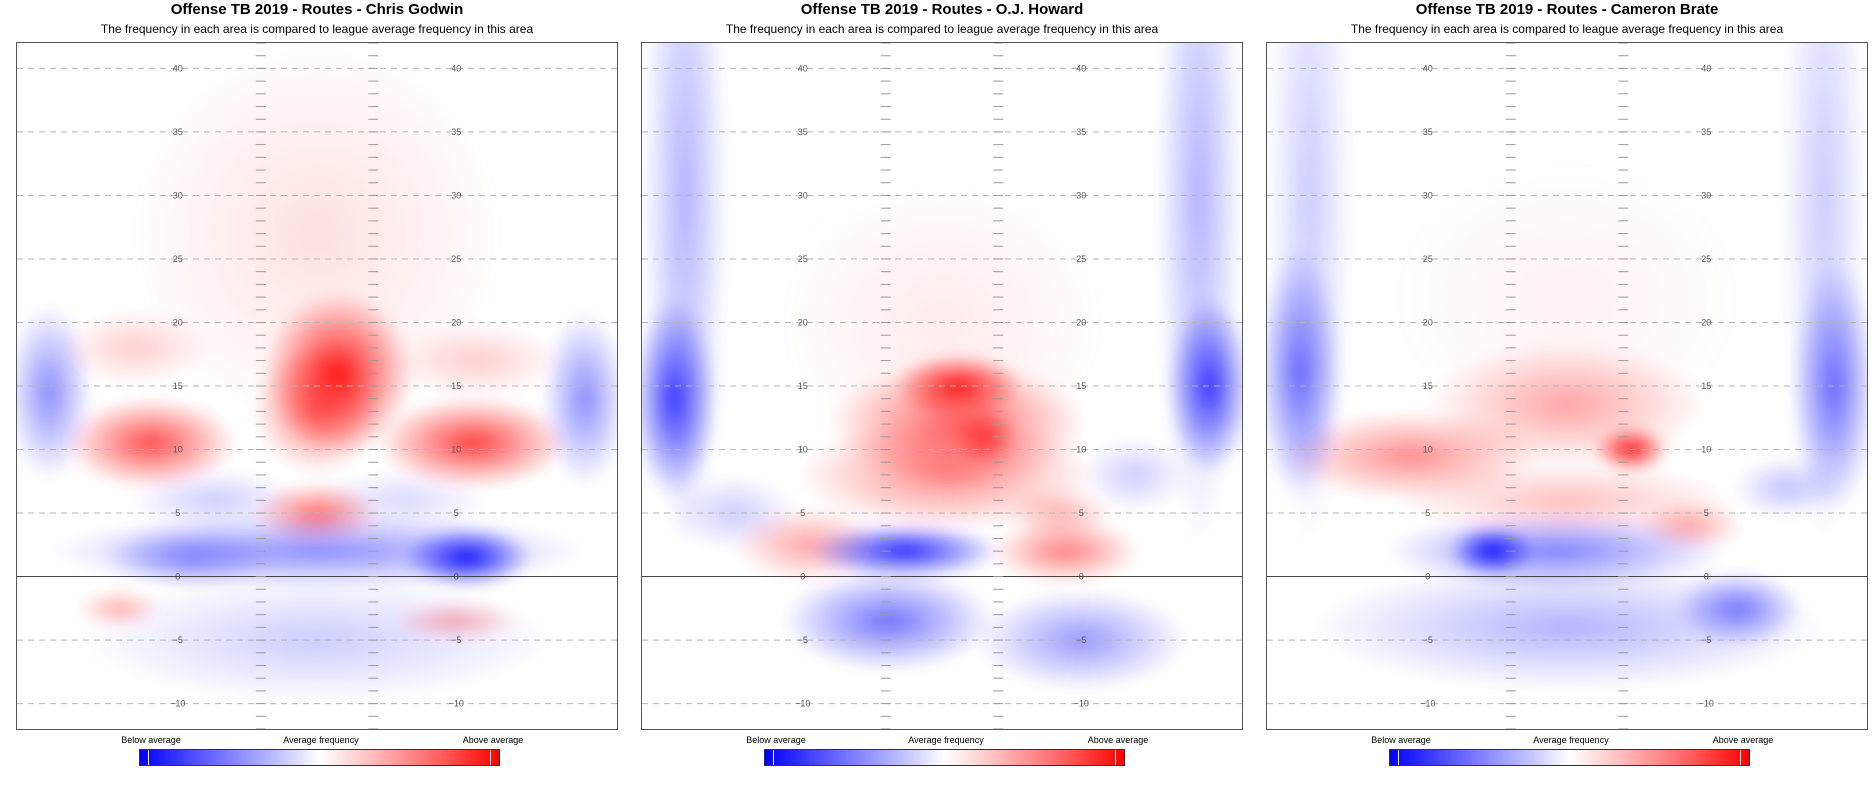 The width and height of the screenshot is (1875, 792). What do you see at coordinates (151, 740) in the screenshot?
I see `legend-below-label: Below average` at bounding box center [151, 740].